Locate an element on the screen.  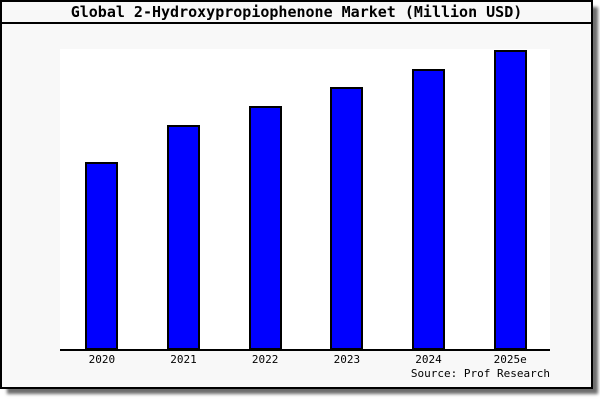
bar-2023 is located at coordinates (347, 218).